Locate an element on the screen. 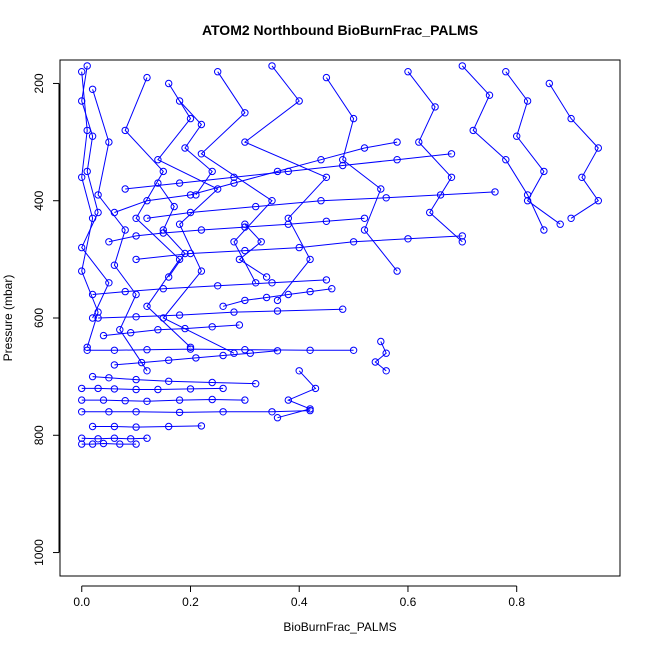  x-tick-label: 0.2 is located at coordinates (190, 602).